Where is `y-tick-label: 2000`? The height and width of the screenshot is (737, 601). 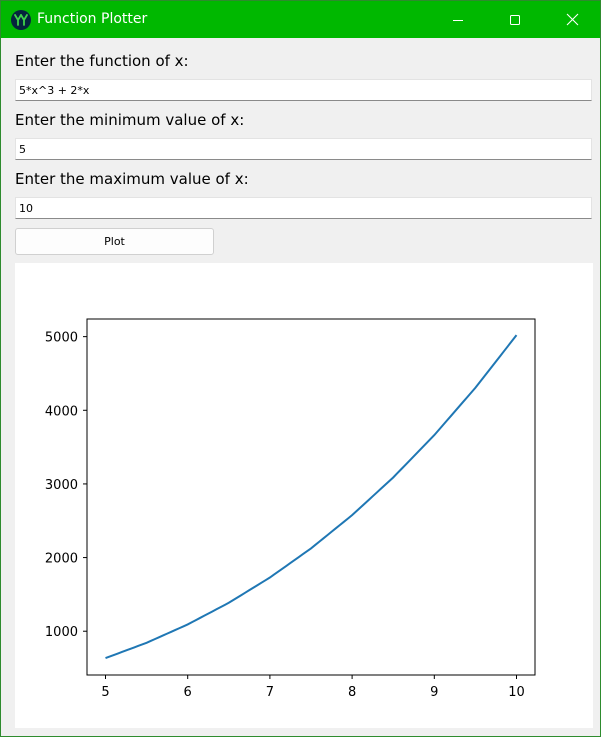
y-tick-label: 2000 is located at coordinates (61, 559).